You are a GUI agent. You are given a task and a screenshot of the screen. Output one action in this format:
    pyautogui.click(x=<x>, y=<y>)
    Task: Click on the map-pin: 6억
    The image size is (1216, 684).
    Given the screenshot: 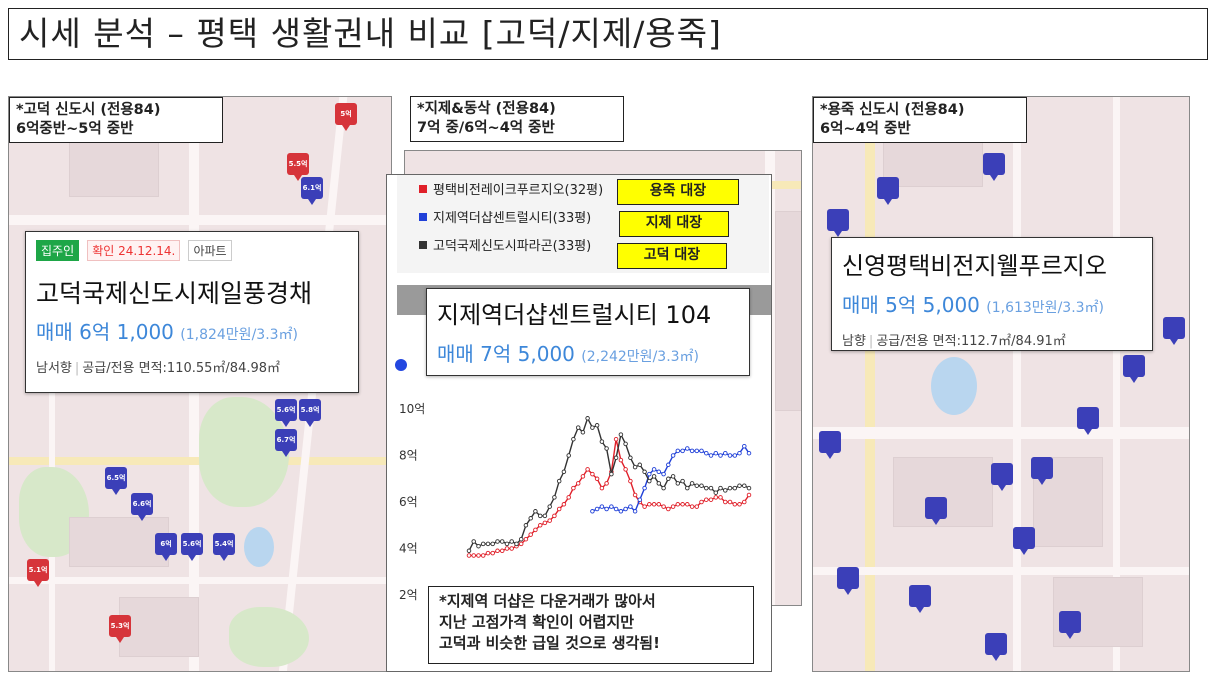 What is the action you would take?
    pyautogui.click(x=166, y=547)
    